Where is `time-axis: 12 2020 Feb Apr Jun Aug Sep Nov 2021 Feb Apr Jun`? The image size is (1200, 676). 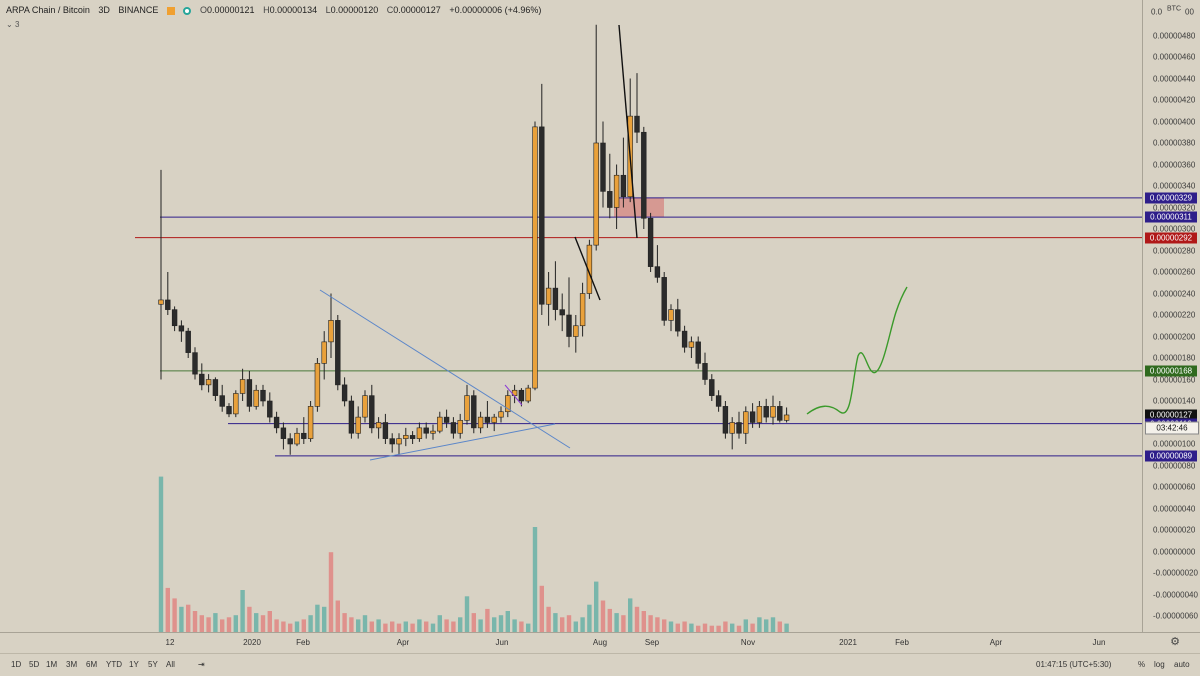
time-axis: 12 2020 Feb Apr Jun Aug Sep Nov 2021 Feb Apr Jun is located at coordinates (600, 642).